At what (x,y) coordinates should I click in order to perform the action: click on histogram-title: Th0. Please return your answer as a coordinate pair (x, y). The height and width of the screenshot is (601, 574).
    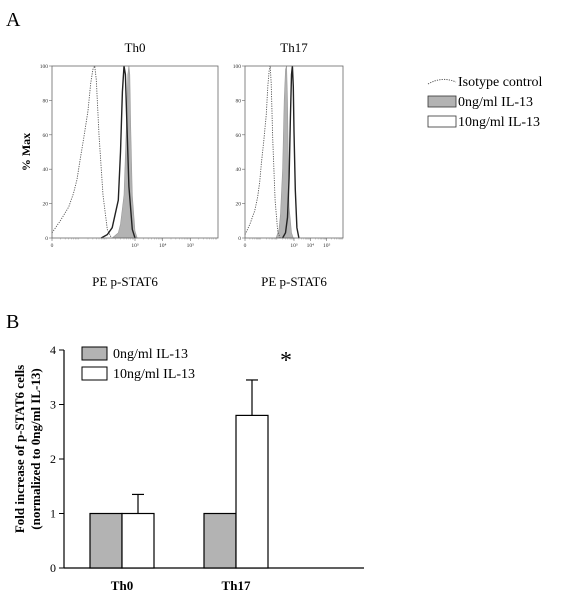
    Looking at the image, I should click on (135, 47).